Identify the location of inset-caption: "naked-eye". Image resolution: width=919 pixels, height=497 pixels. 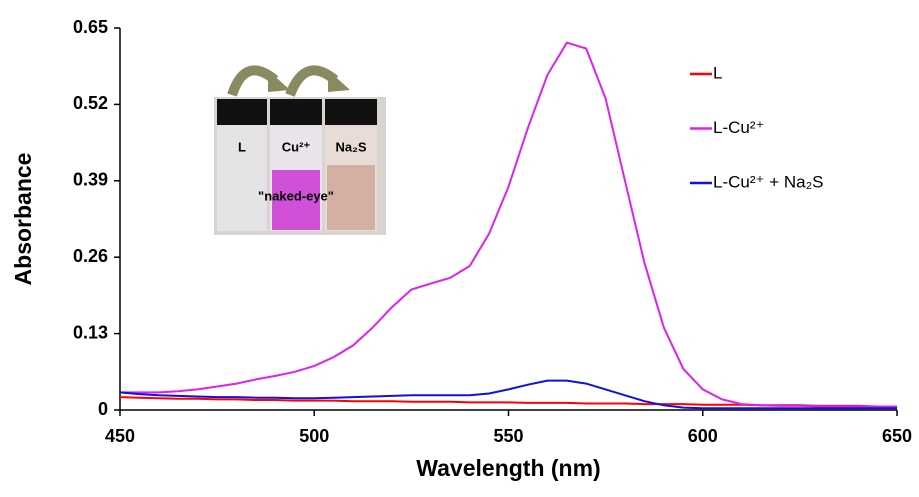
(296, 195).